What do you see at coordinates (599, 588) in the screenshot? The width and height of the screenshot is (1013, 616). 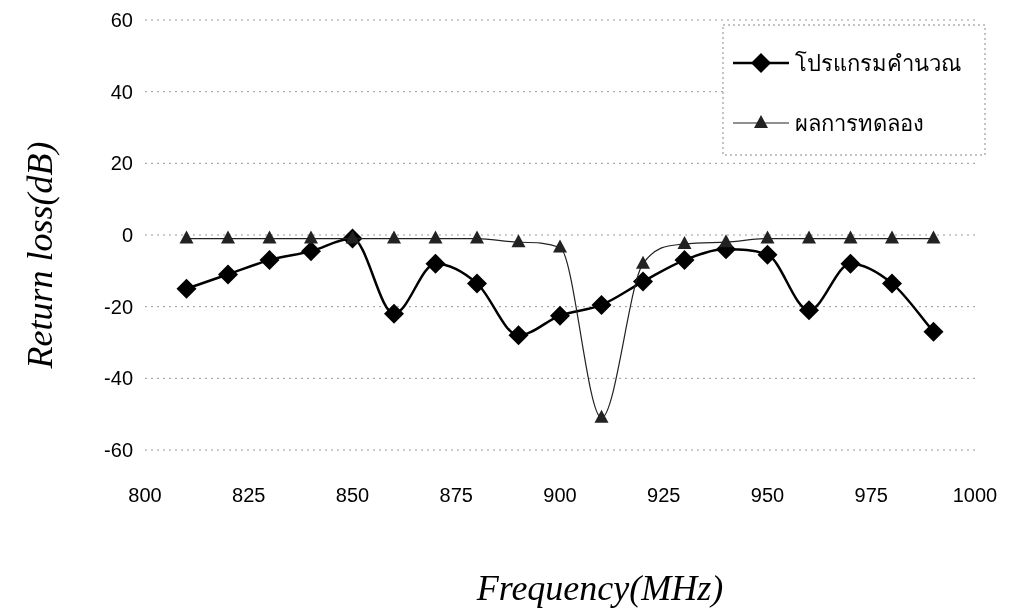 I see `x-axis-title: Frequency(MHz)` at bounding box center [599, 588].